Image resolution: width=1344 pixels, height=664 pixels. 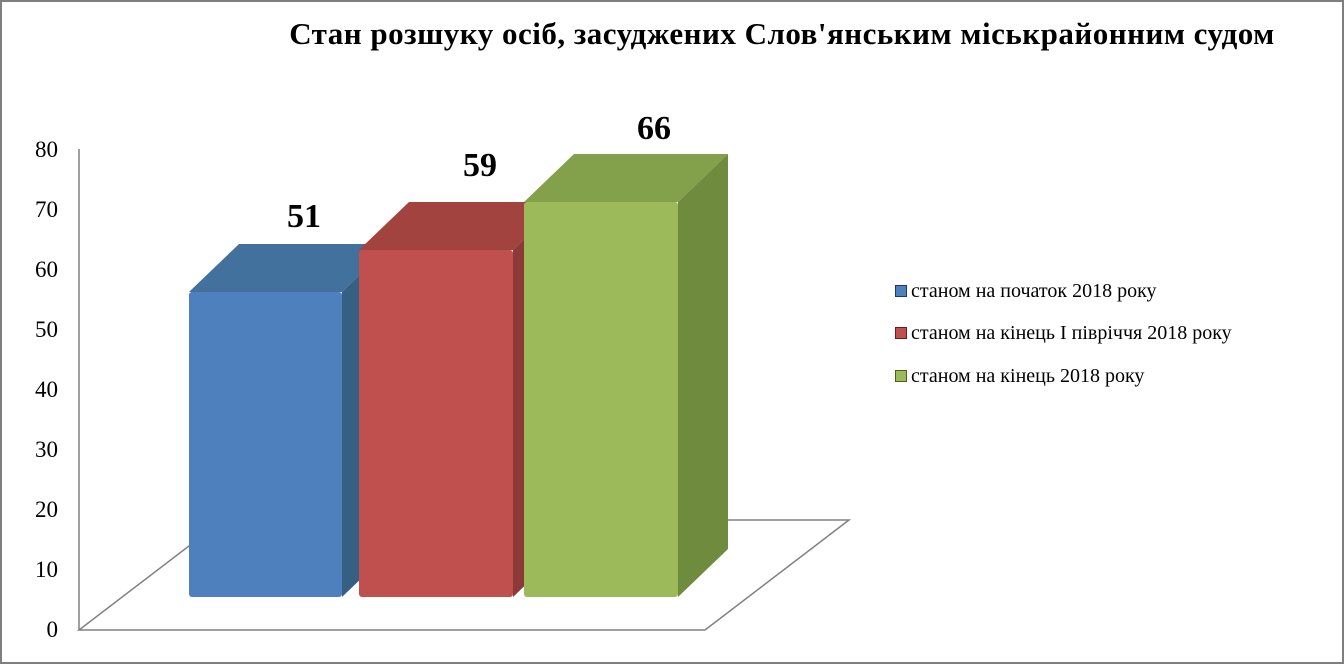 I want to click on y-axis-tick-label: 0, so click(x=52, y=629).